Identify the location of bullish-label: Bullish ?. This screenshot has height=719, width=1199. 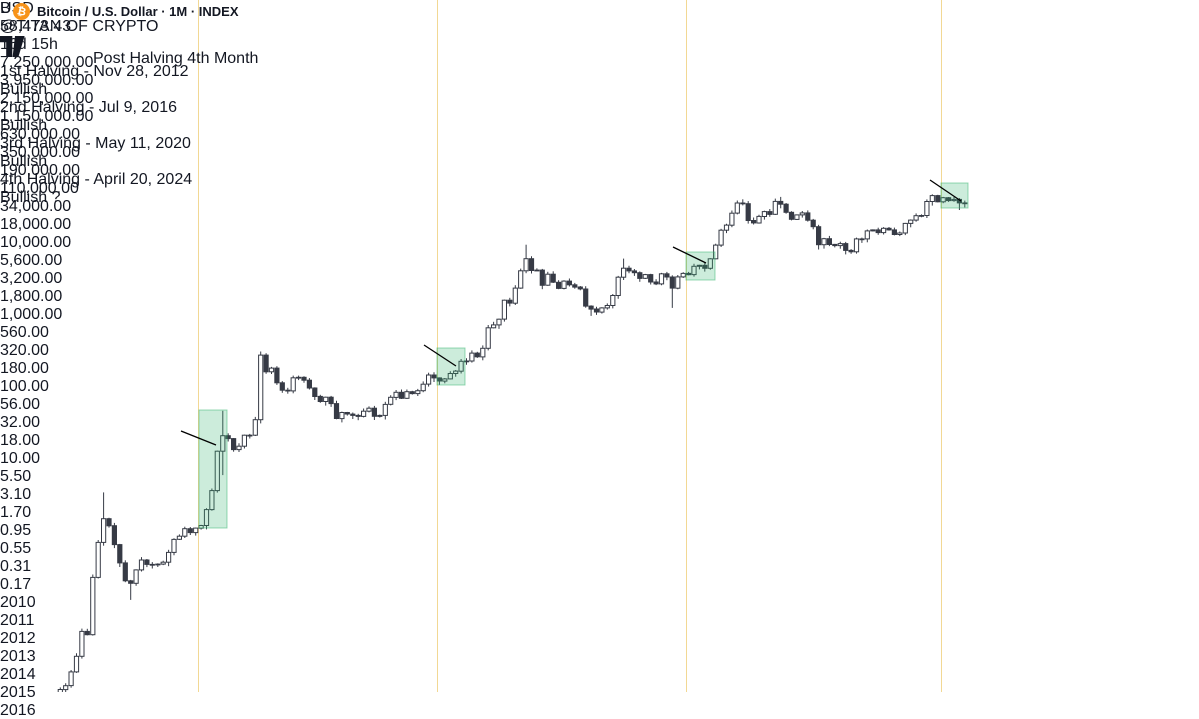
(30, 197).